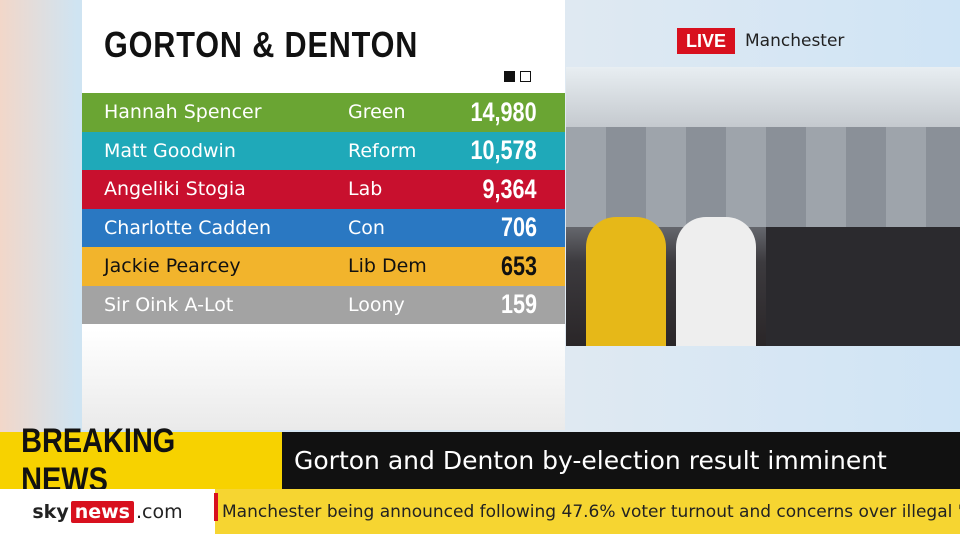 The image size is (960, 534). What do you see at coordinates (175, 189) in the screenshot?
I see `candidate-name: Angeliki Stogia` at bounding box center [175, 189].